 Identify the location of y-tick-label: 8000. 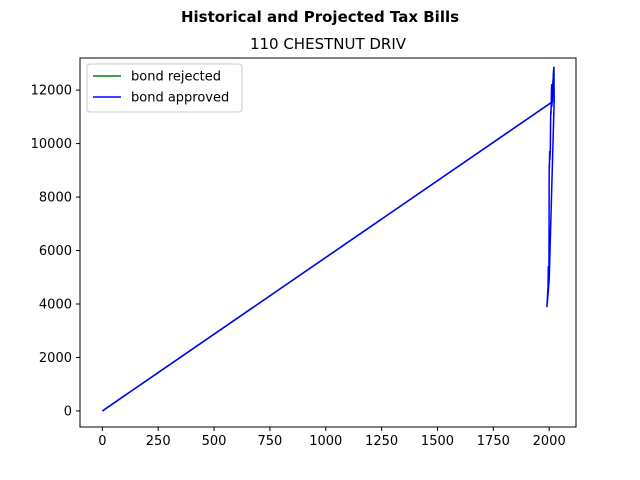
(55, 198).